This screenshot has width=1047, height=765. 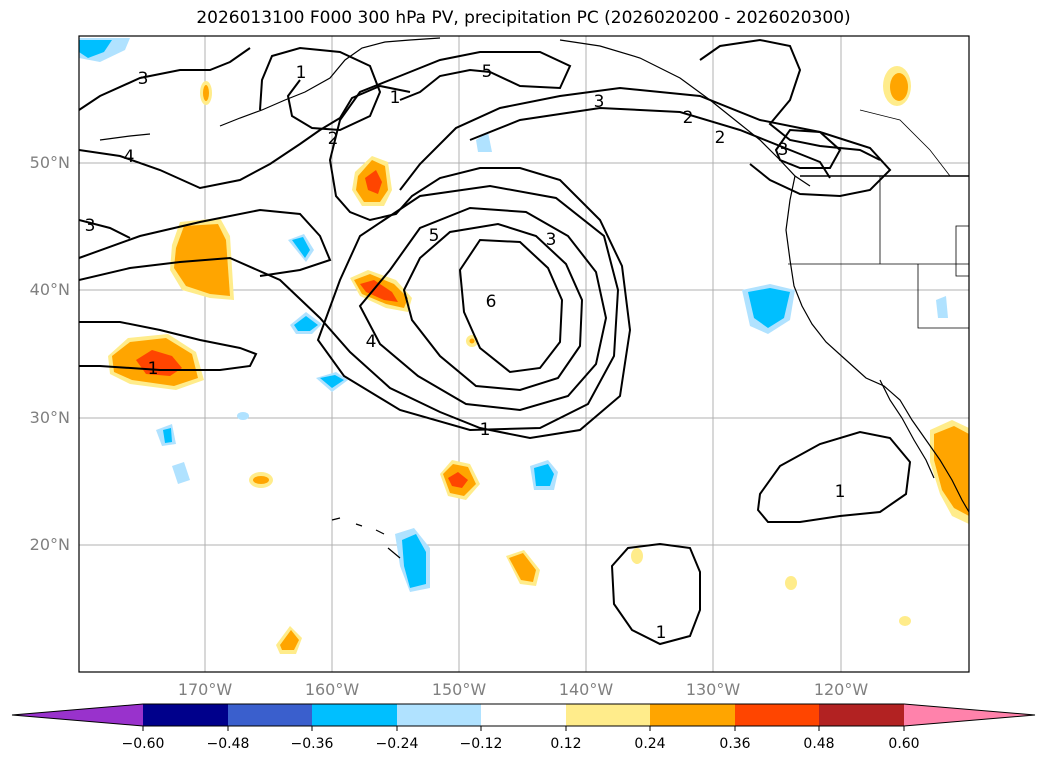 I want to click on colorbar-tick-label: −0.48, so click(x=228, y=744).